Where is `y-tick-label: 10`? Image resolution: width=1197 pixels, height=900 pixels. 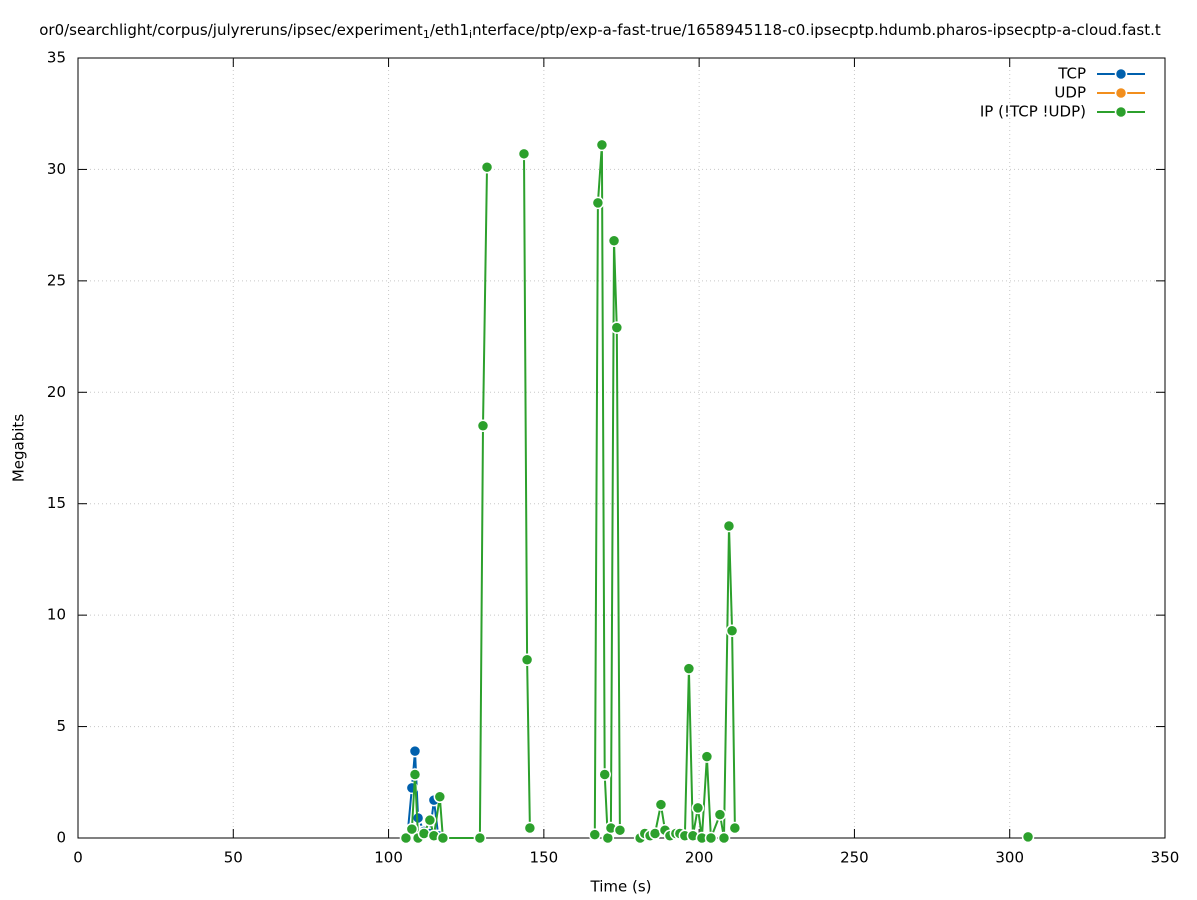 y-tick-label: 10 is located at coordinates (56, 615).